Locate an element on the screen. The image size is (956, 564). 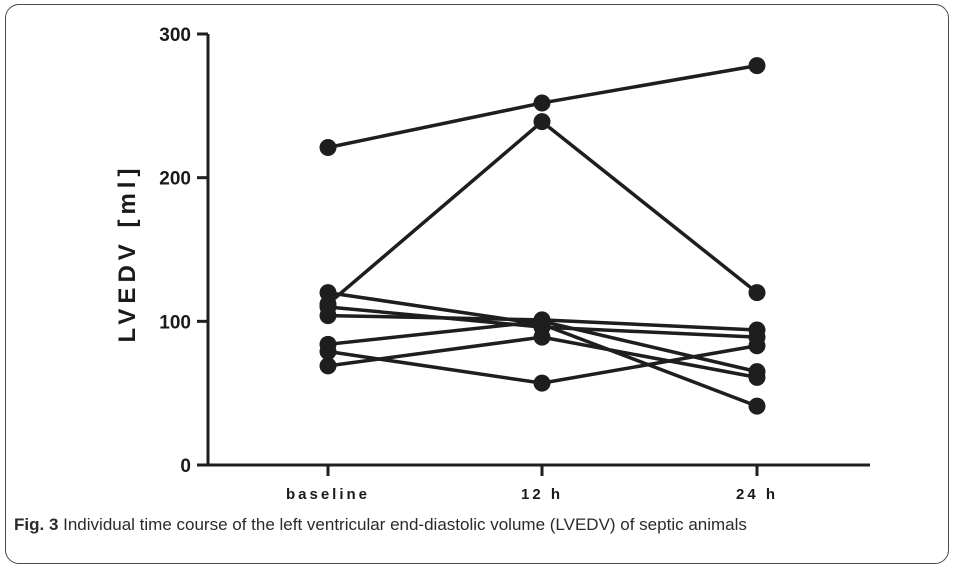
y-tick-label-200: 200 is located at coordinates (175, 179).